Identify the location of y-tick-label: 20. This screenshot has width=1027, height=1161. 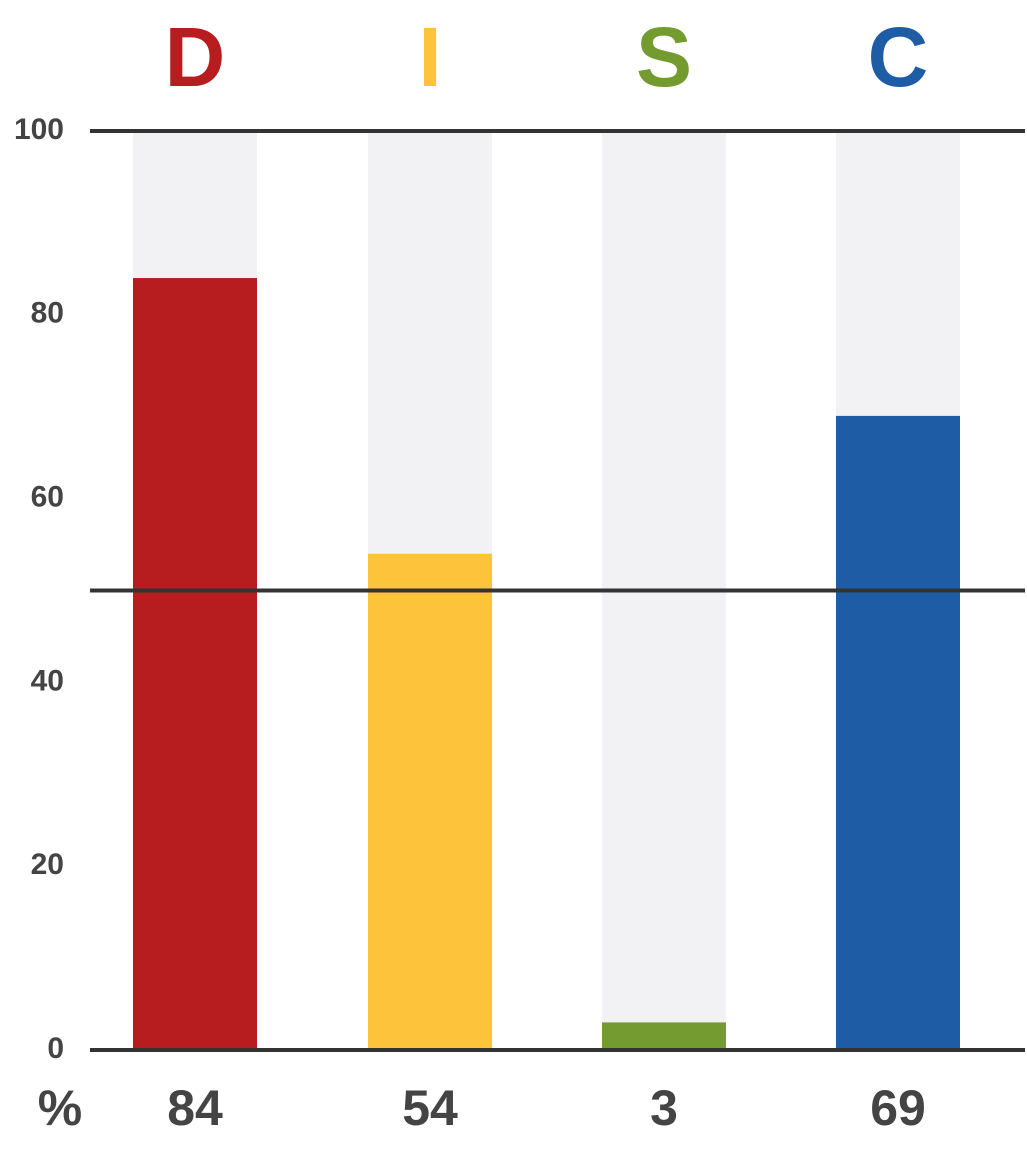
(47, 864).